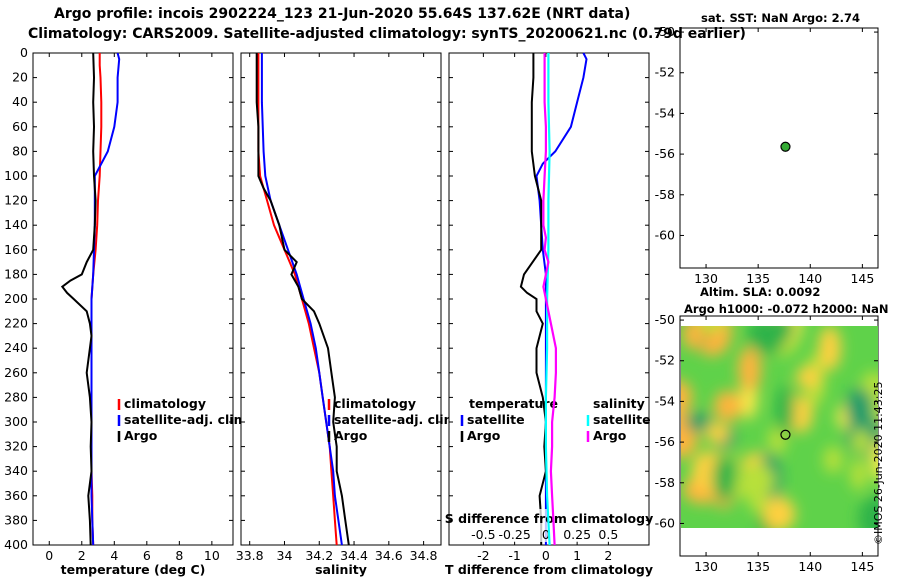 This screenshot has height=580, width=900. Describe the element at coordinates (665, 153) in the screenshot. I see `lat-tick-label: -56` at that location.